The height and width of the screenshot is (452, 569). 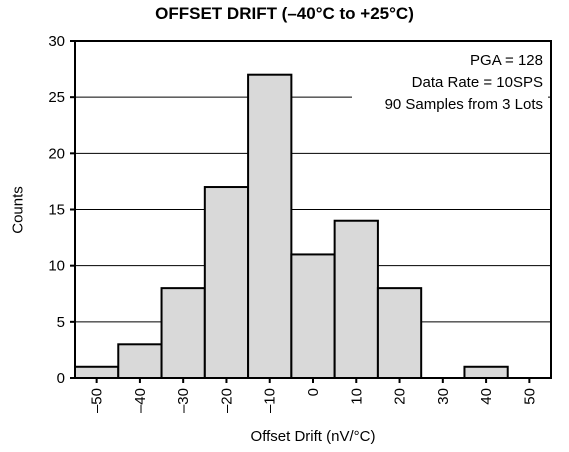 What do you see at coordinates (226, 400) in the screenshot?
I see `x-tick-label: –20` at bounding box center [226, 400].